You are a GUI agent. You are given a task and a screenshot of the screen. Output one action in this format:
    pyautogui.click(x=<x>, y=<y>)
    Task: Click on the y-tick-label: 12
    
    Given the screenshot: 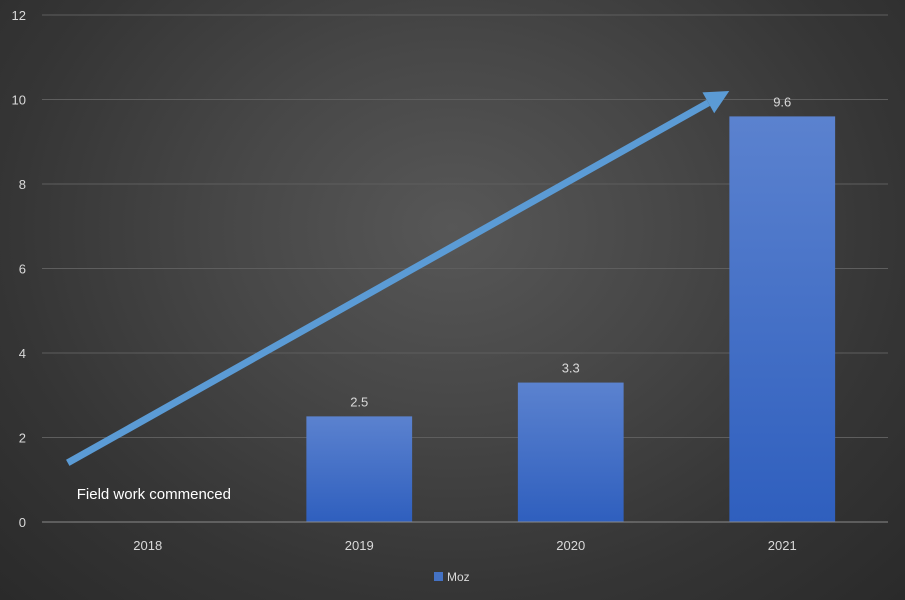 What is the action you would take?
    pyautogui.click(x=19, y=15)
    